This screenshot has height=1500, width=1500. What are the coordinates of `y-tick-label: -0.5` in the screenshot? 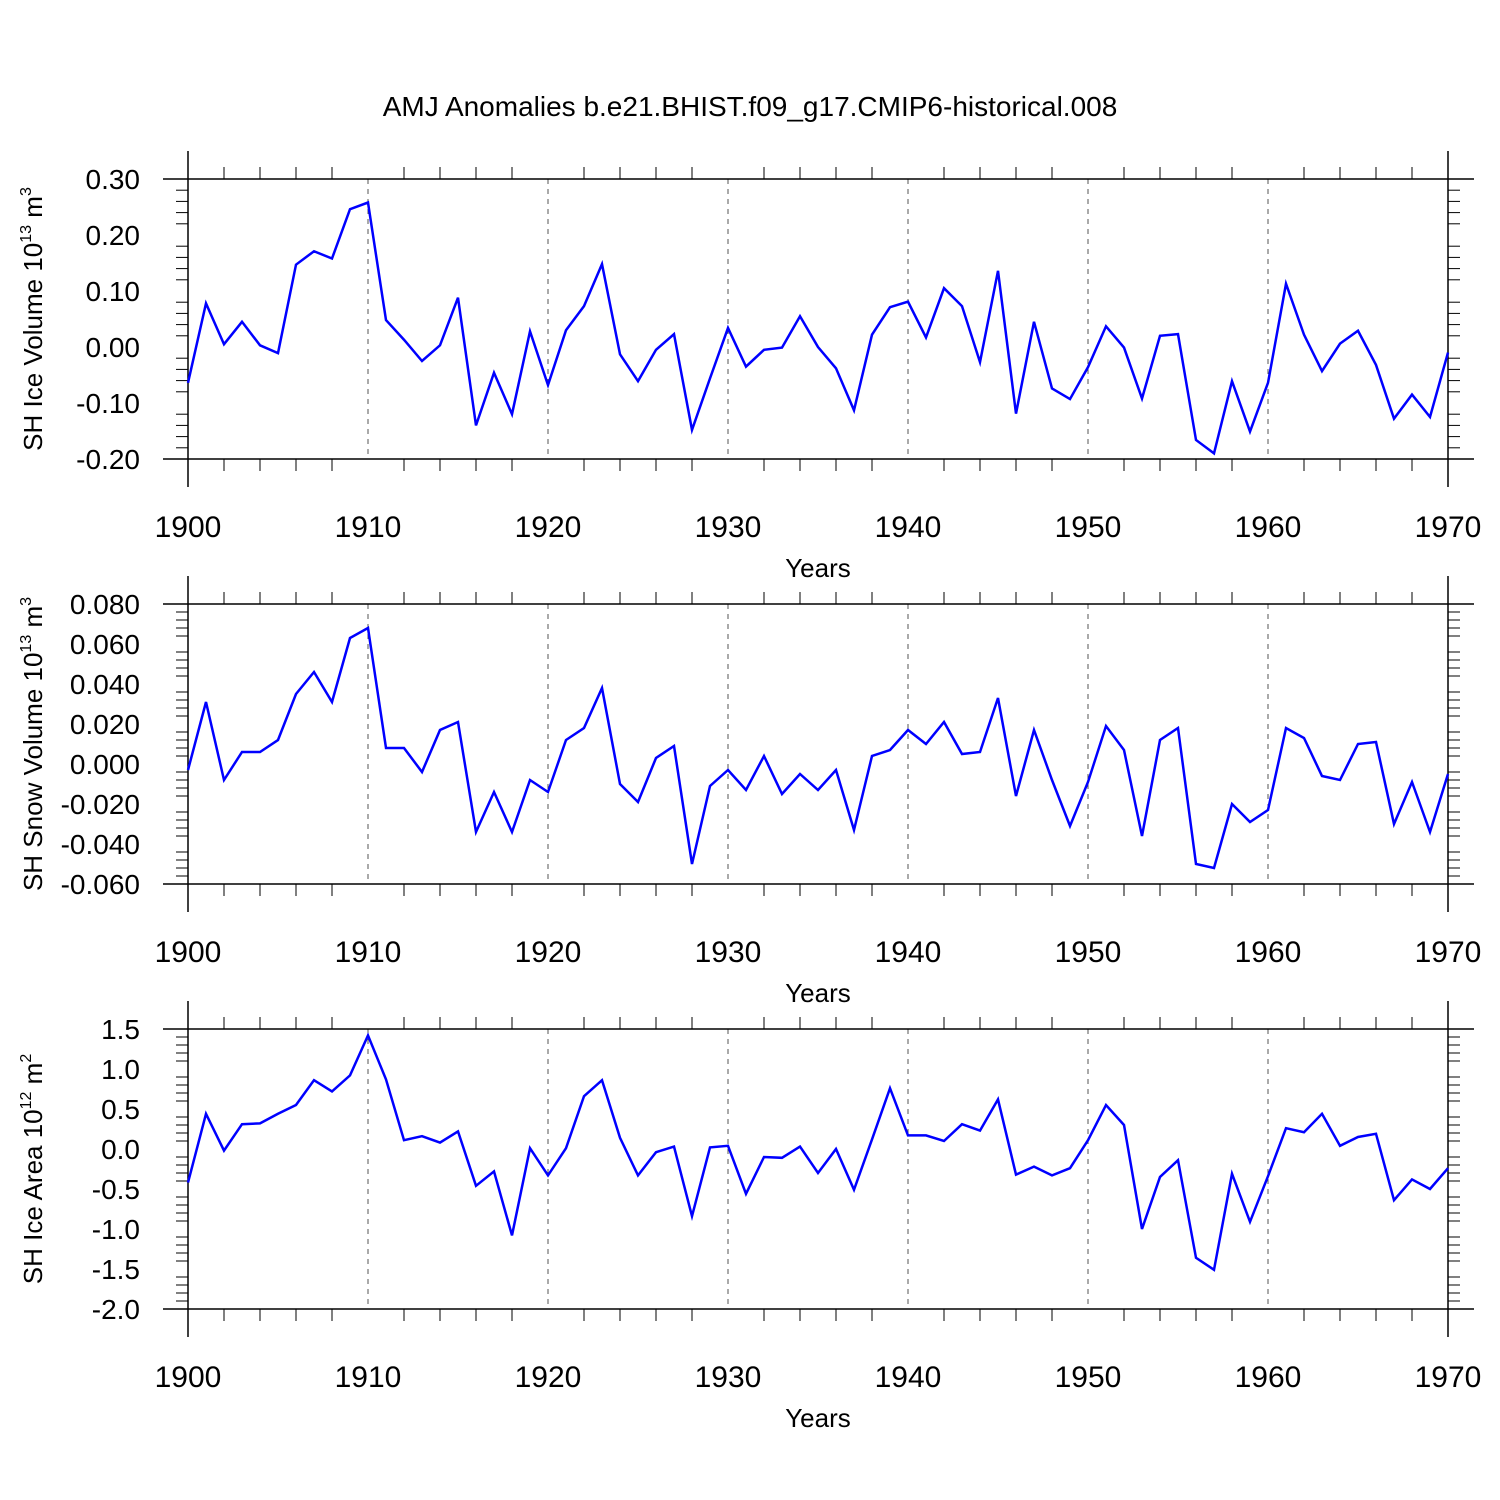 It's located at (116, 1189).